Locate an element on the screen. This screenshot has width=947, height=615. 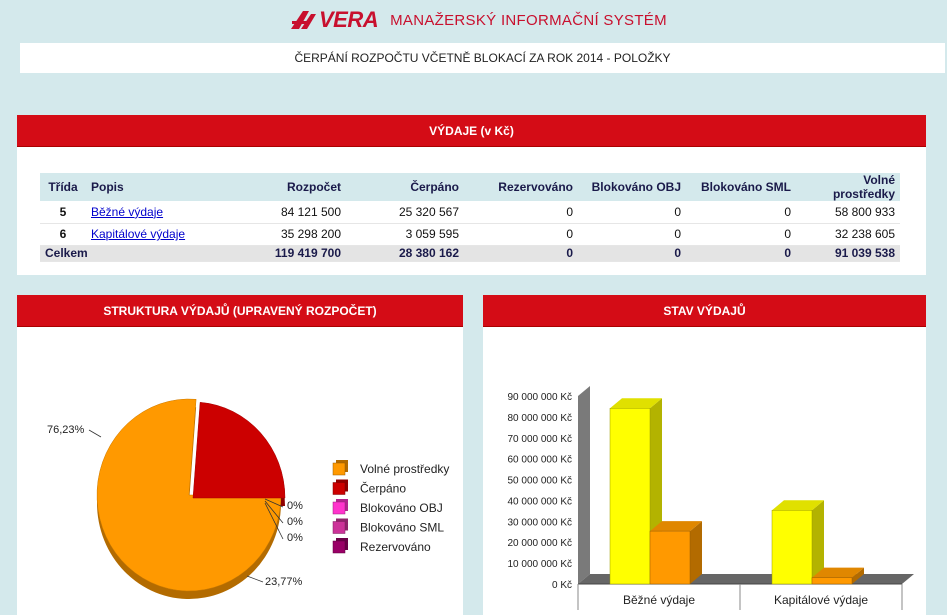
col-header-blokovano-obj: Blokováno OBJ is located at coordinates (632, 187).